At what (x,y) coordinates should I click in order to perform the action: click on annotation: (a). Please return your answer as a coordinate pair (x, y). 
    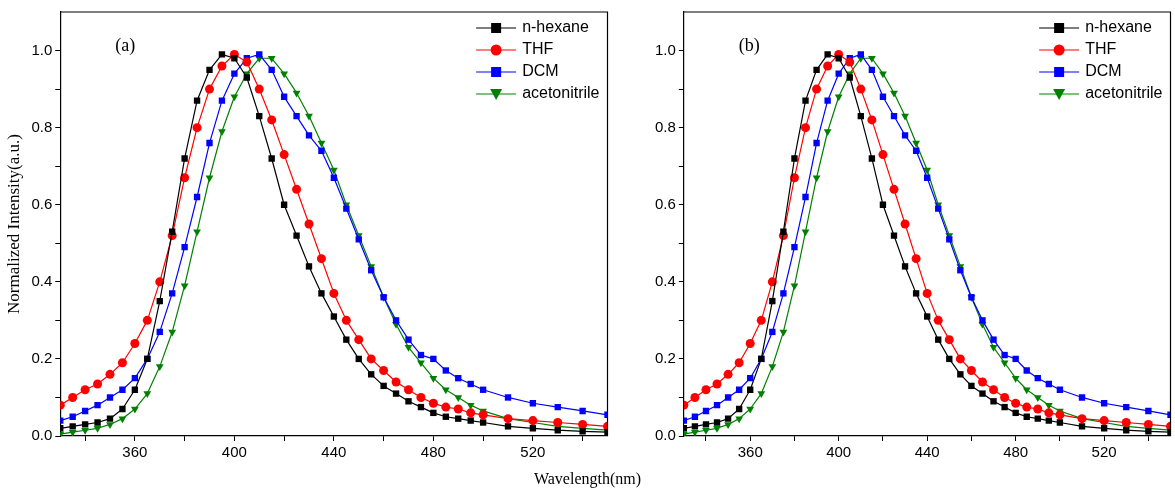
    Looking at the image, I should click on (125, 45).